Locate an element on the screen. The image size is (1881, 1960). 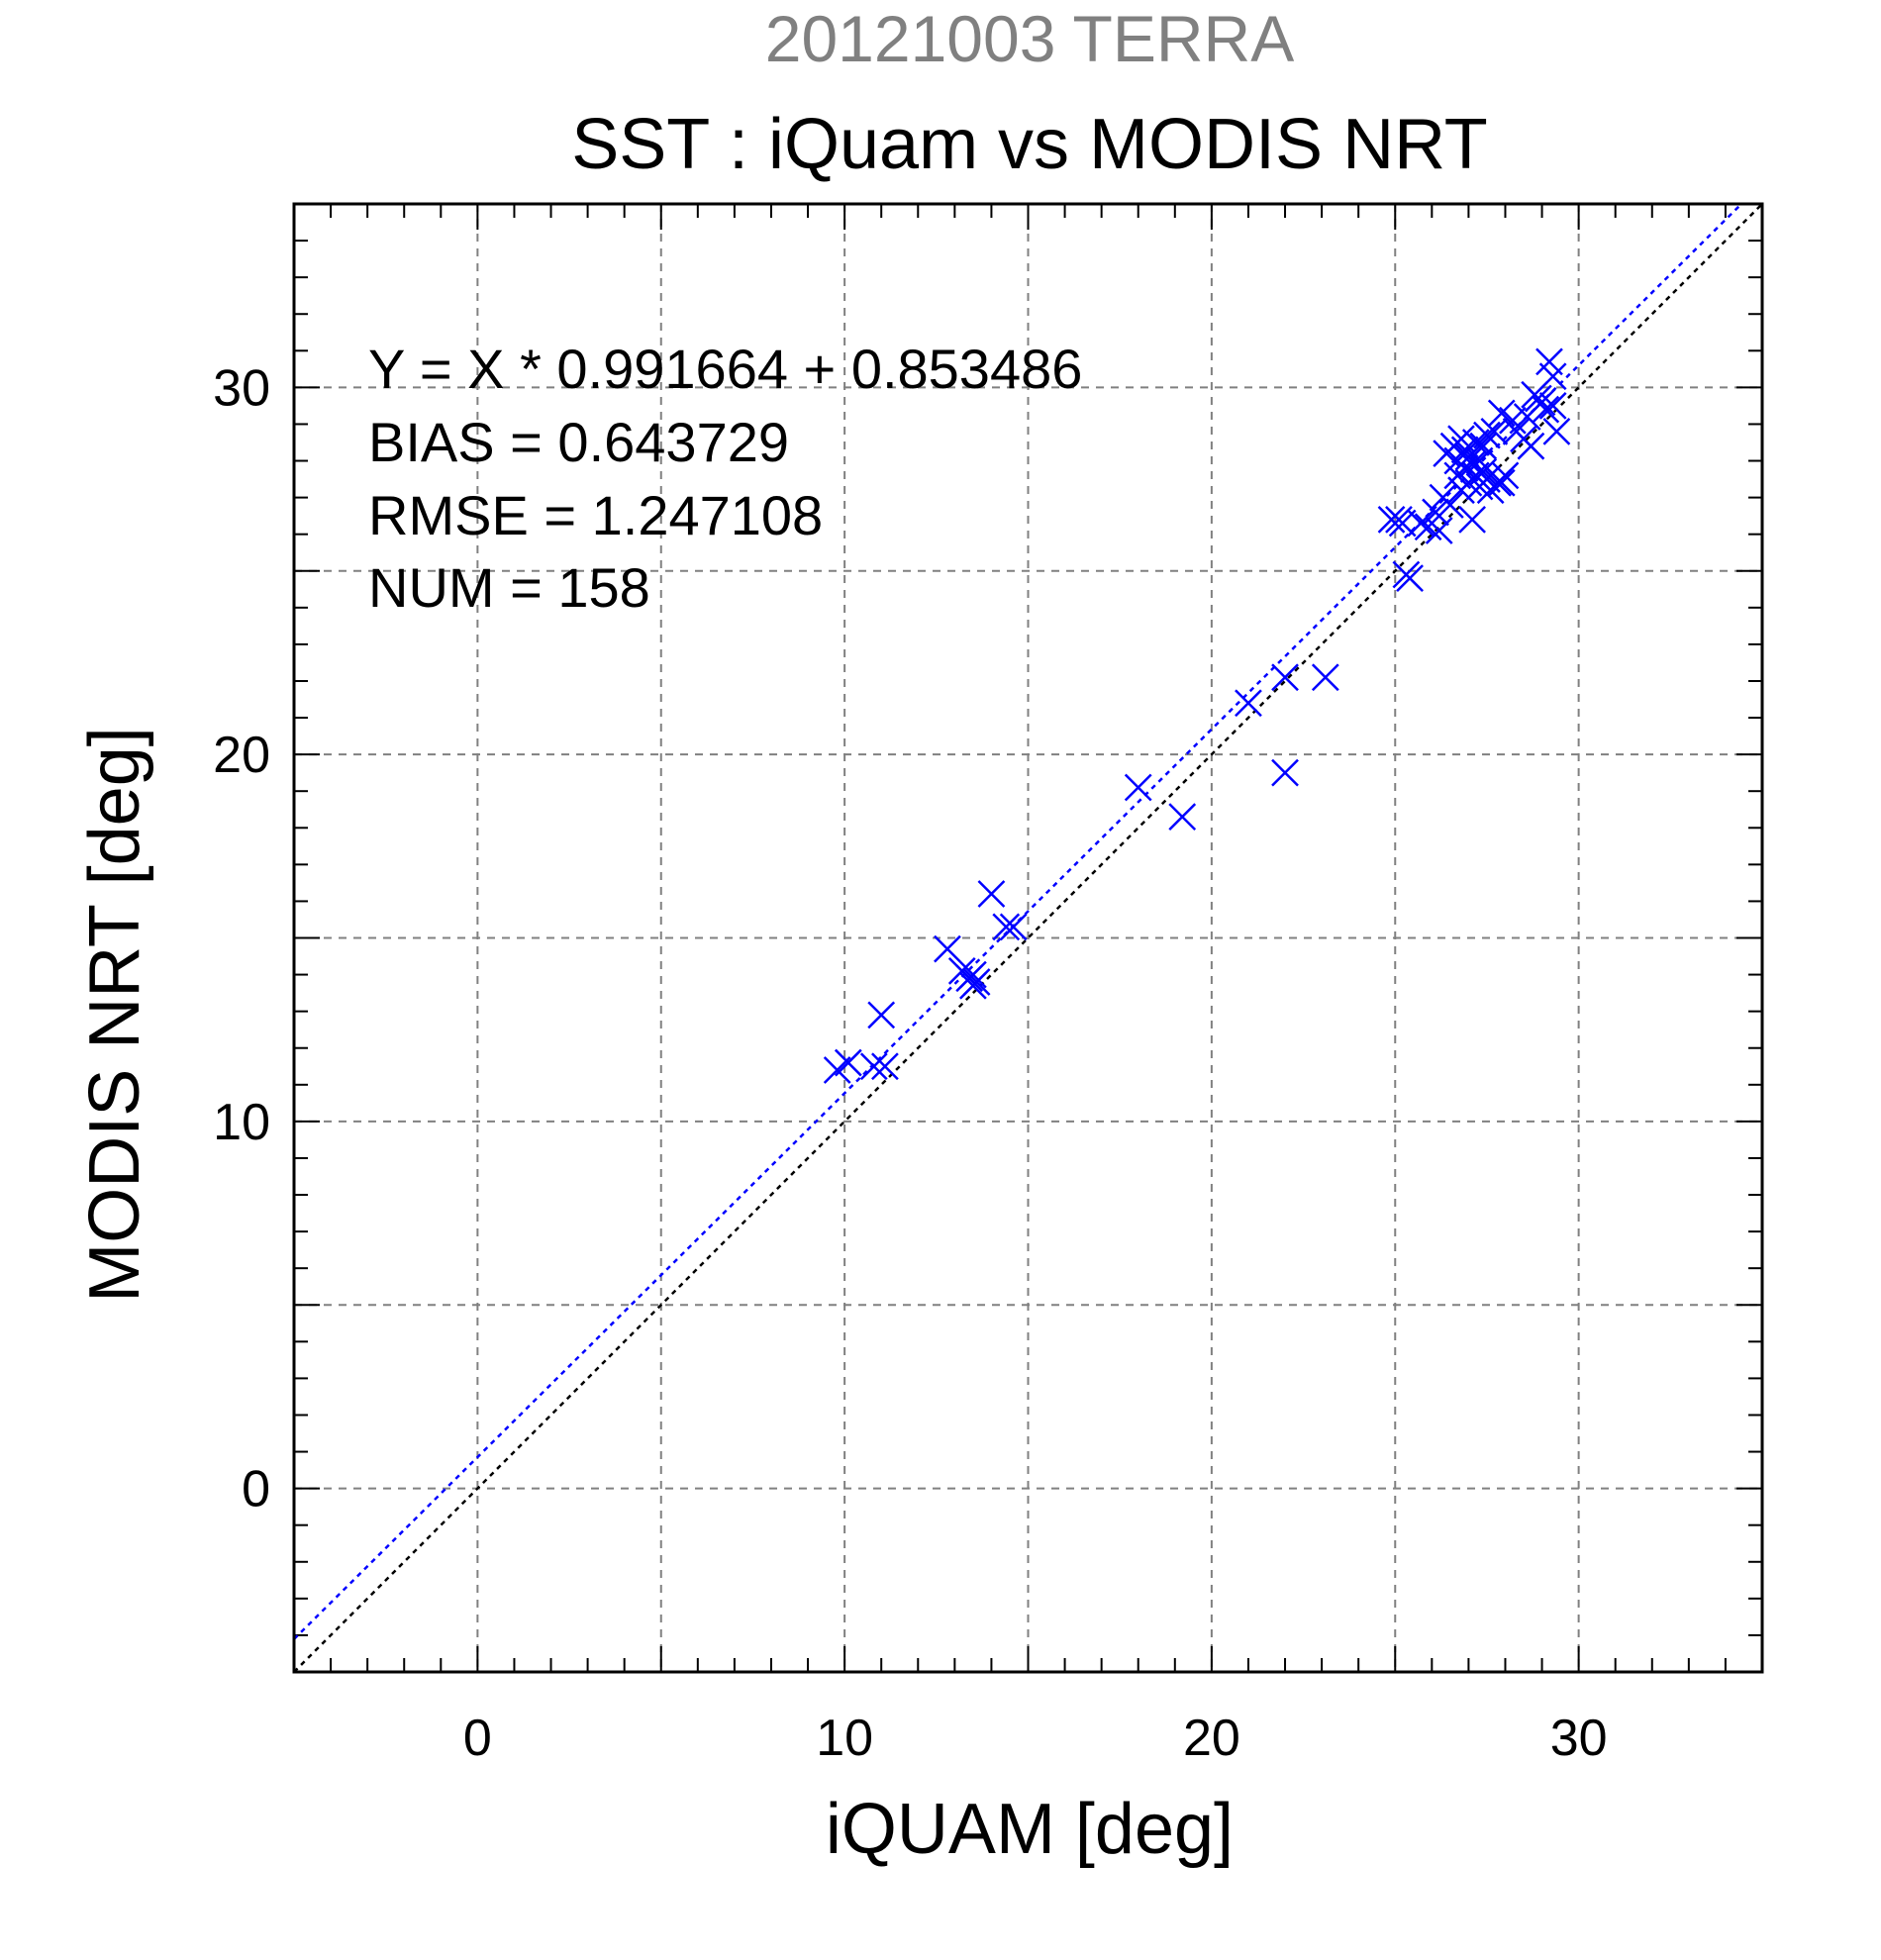
x-tick-label: 20 is located at coordinates (1212, 1738).